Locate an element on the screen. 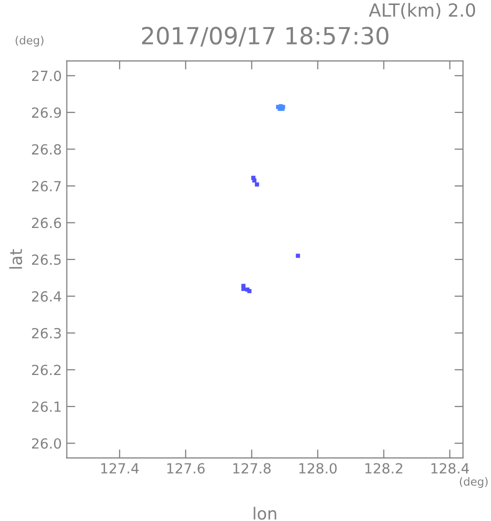 The width and height of the screenshot is (491, 521). y-tick-label: 26.1 is located at coordinates (46, 406).